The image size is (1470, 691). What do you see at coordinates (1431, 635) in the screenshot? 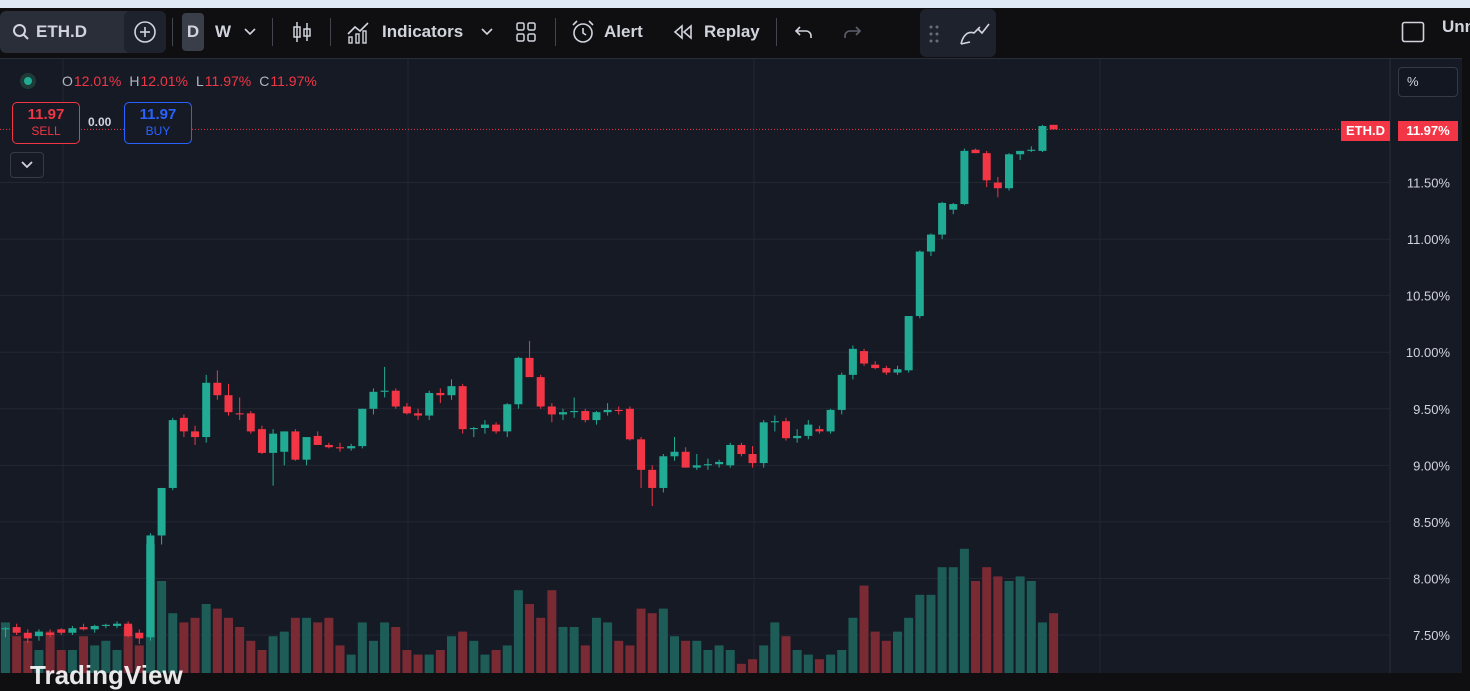
I see `price-tick-label: 7.50%` at bounding box center [1431, 635].